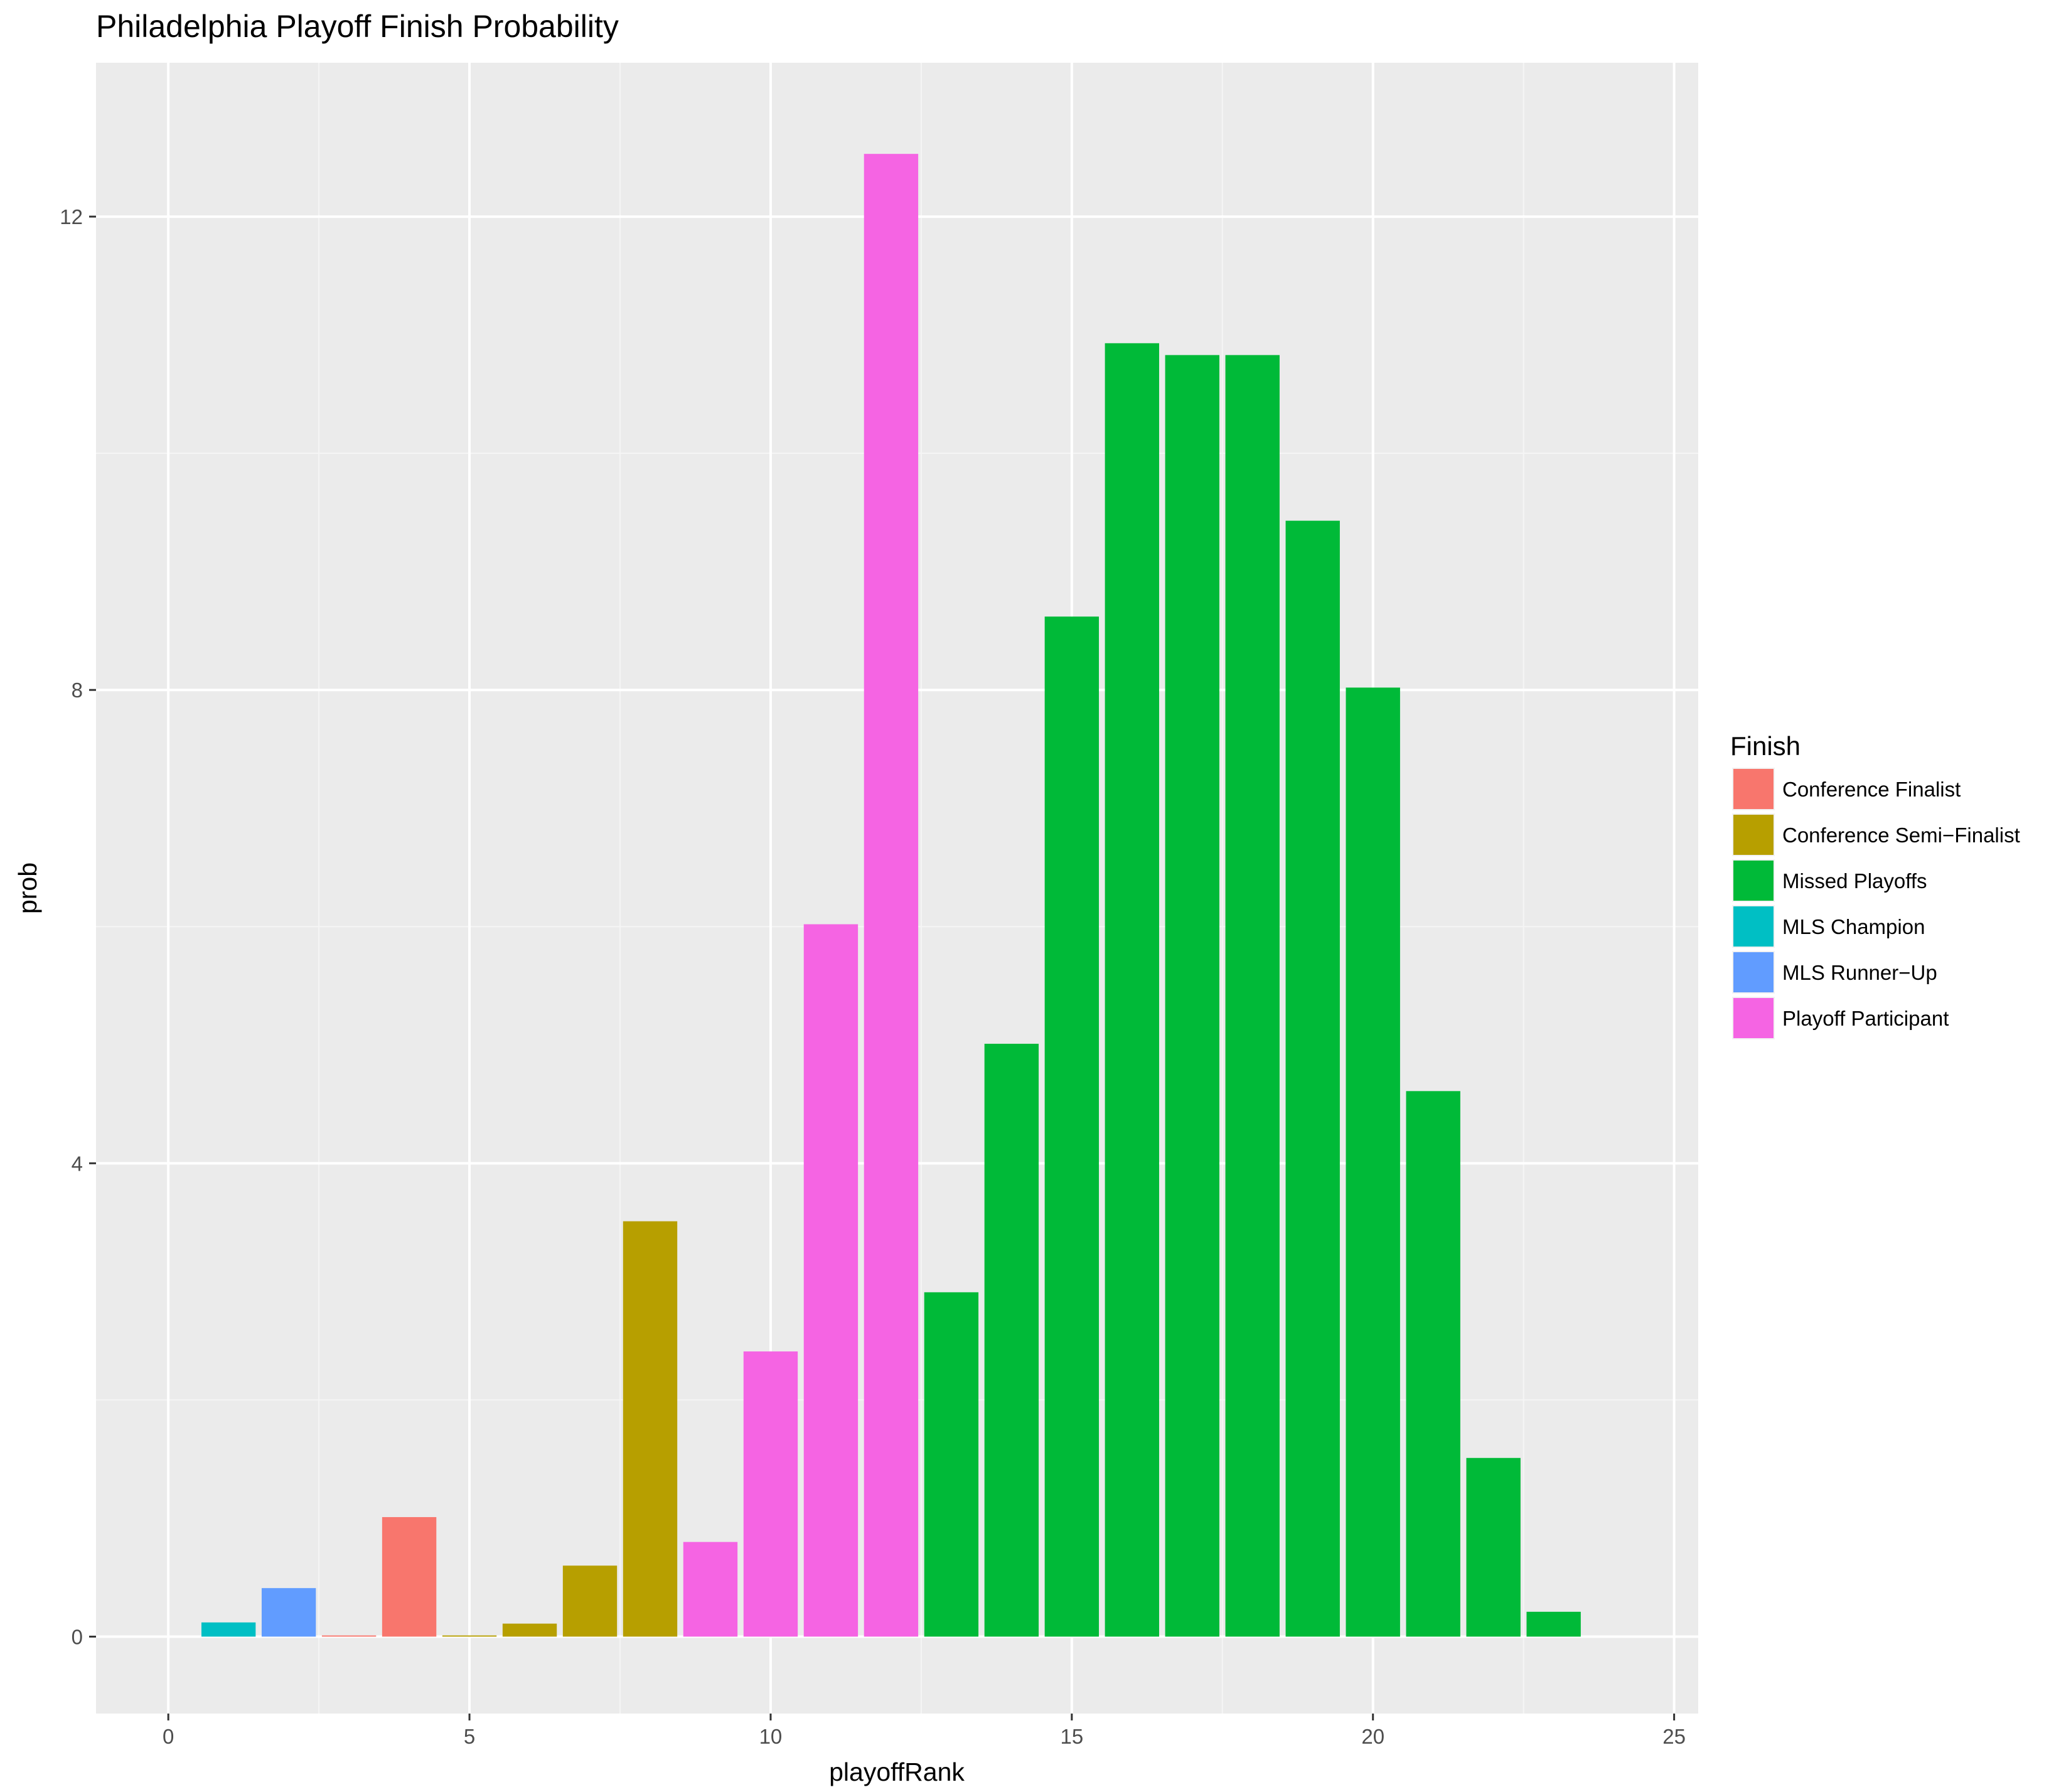 The image size is (2071, 1792). I want to click on legend-label: Missed Playoffs, so click(1854, 881).